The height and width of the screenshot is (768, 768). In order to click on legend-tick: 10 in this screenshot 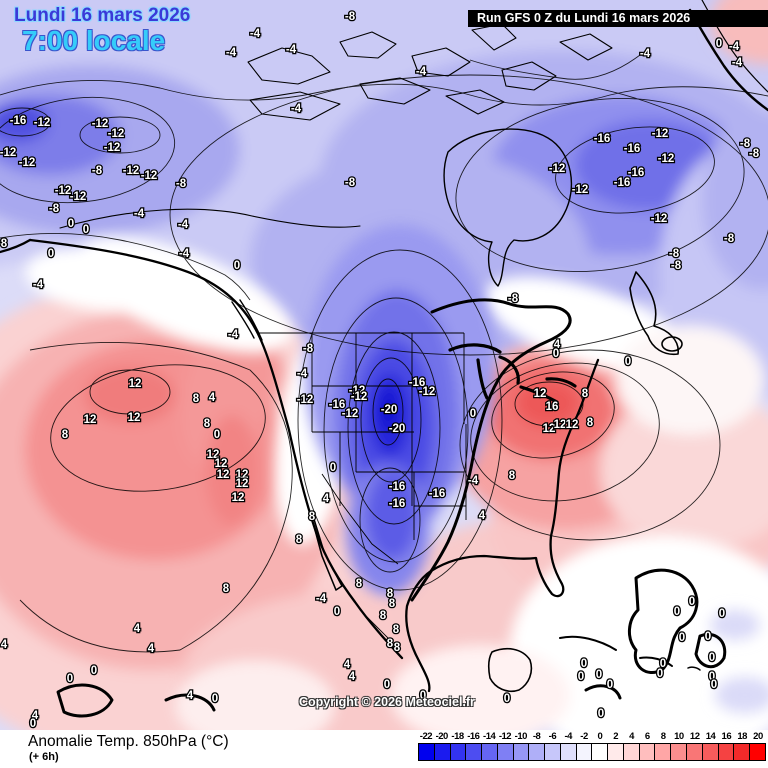, I will do `click(679, 736)`.